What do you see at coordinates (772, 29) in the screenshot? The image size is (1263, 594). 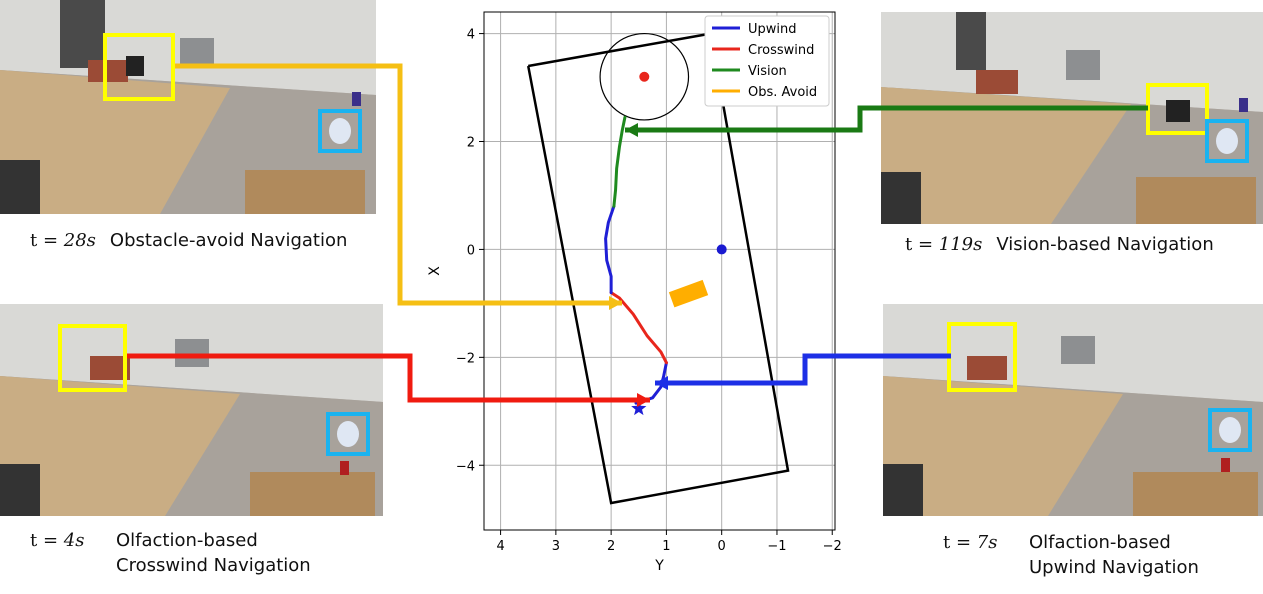 I see `legend-entry: Upwind` at bounding box center [772, 29].